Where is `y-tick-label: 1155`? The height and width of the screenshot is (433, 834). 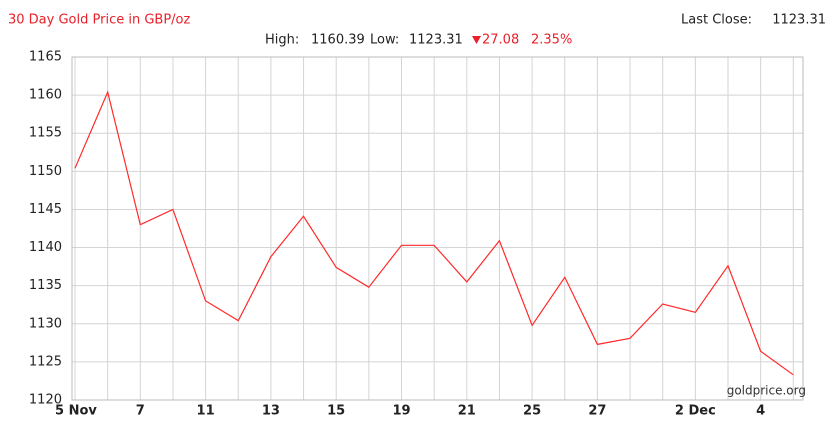 y-tick-label: 1155 is located at coordinates (45, 133).